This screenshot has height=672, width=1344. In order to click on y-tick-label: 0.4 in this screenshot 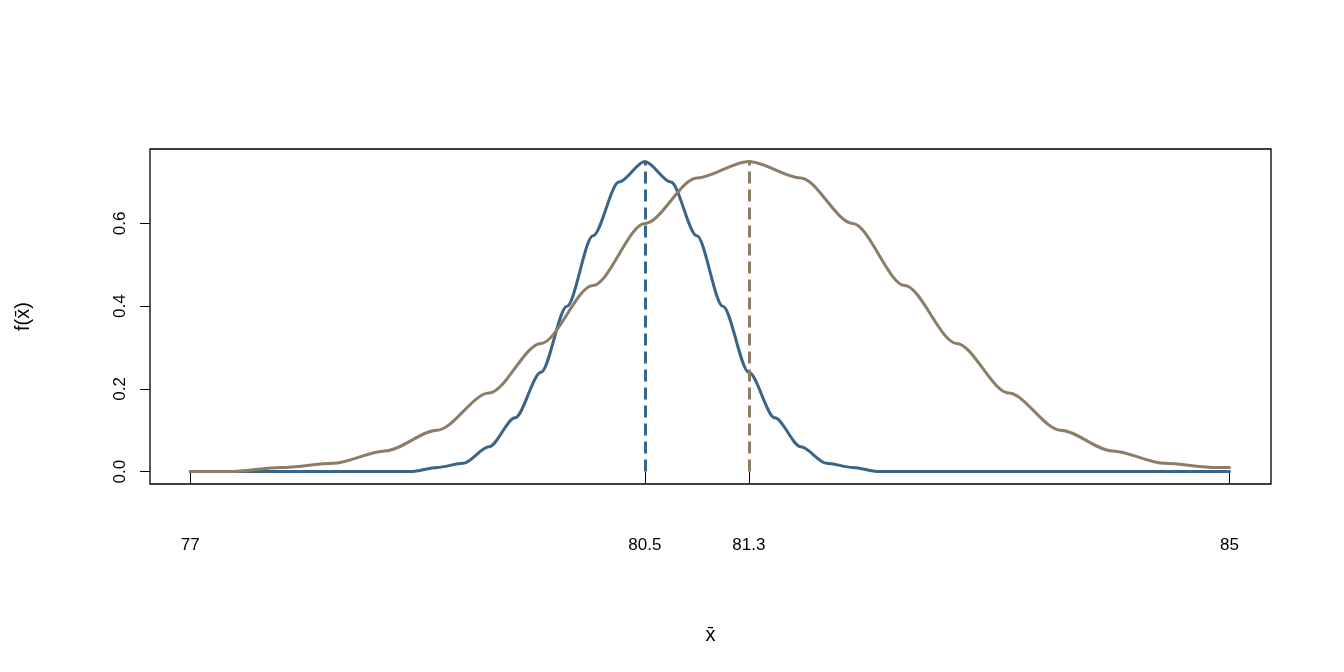, I will do `click(119, 306)`.